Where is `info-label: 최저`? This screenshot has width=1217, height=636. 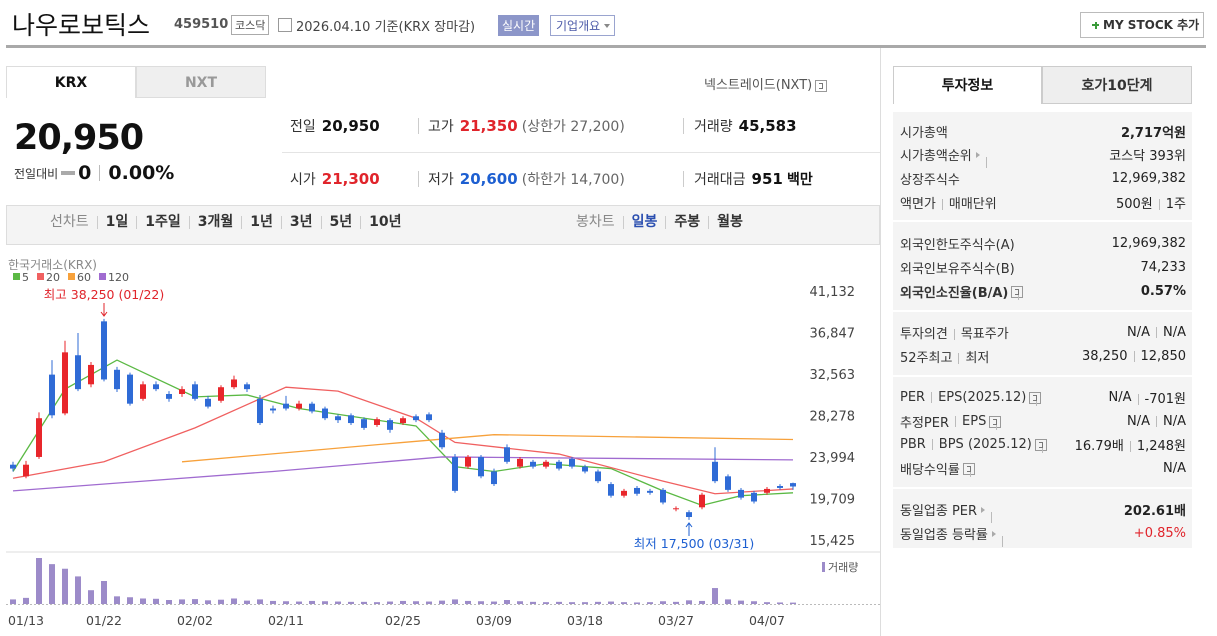
info-label: 최저 is located at coordinates (970, 356).